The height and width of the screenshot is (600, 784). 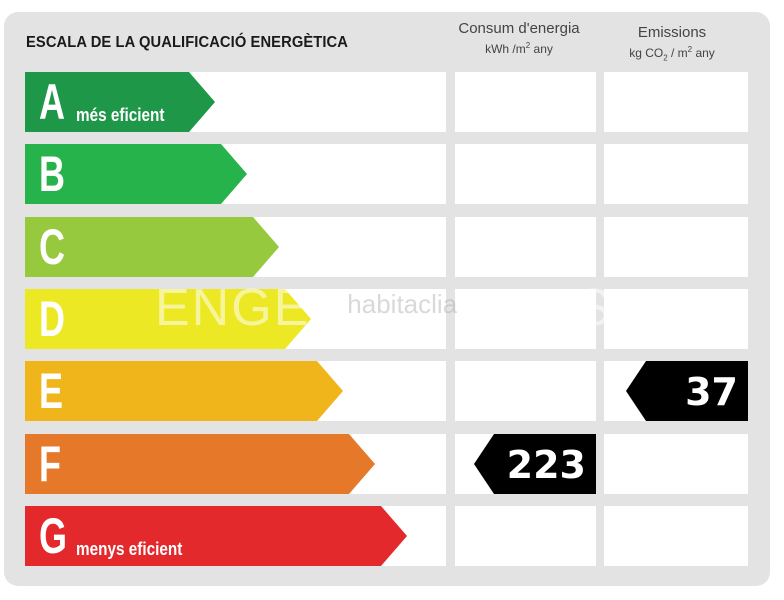 I want to click on label-title: ESCALA DE LA QUALIFICACIÓ ENERGÈTICA, so click(x=187, y=42).